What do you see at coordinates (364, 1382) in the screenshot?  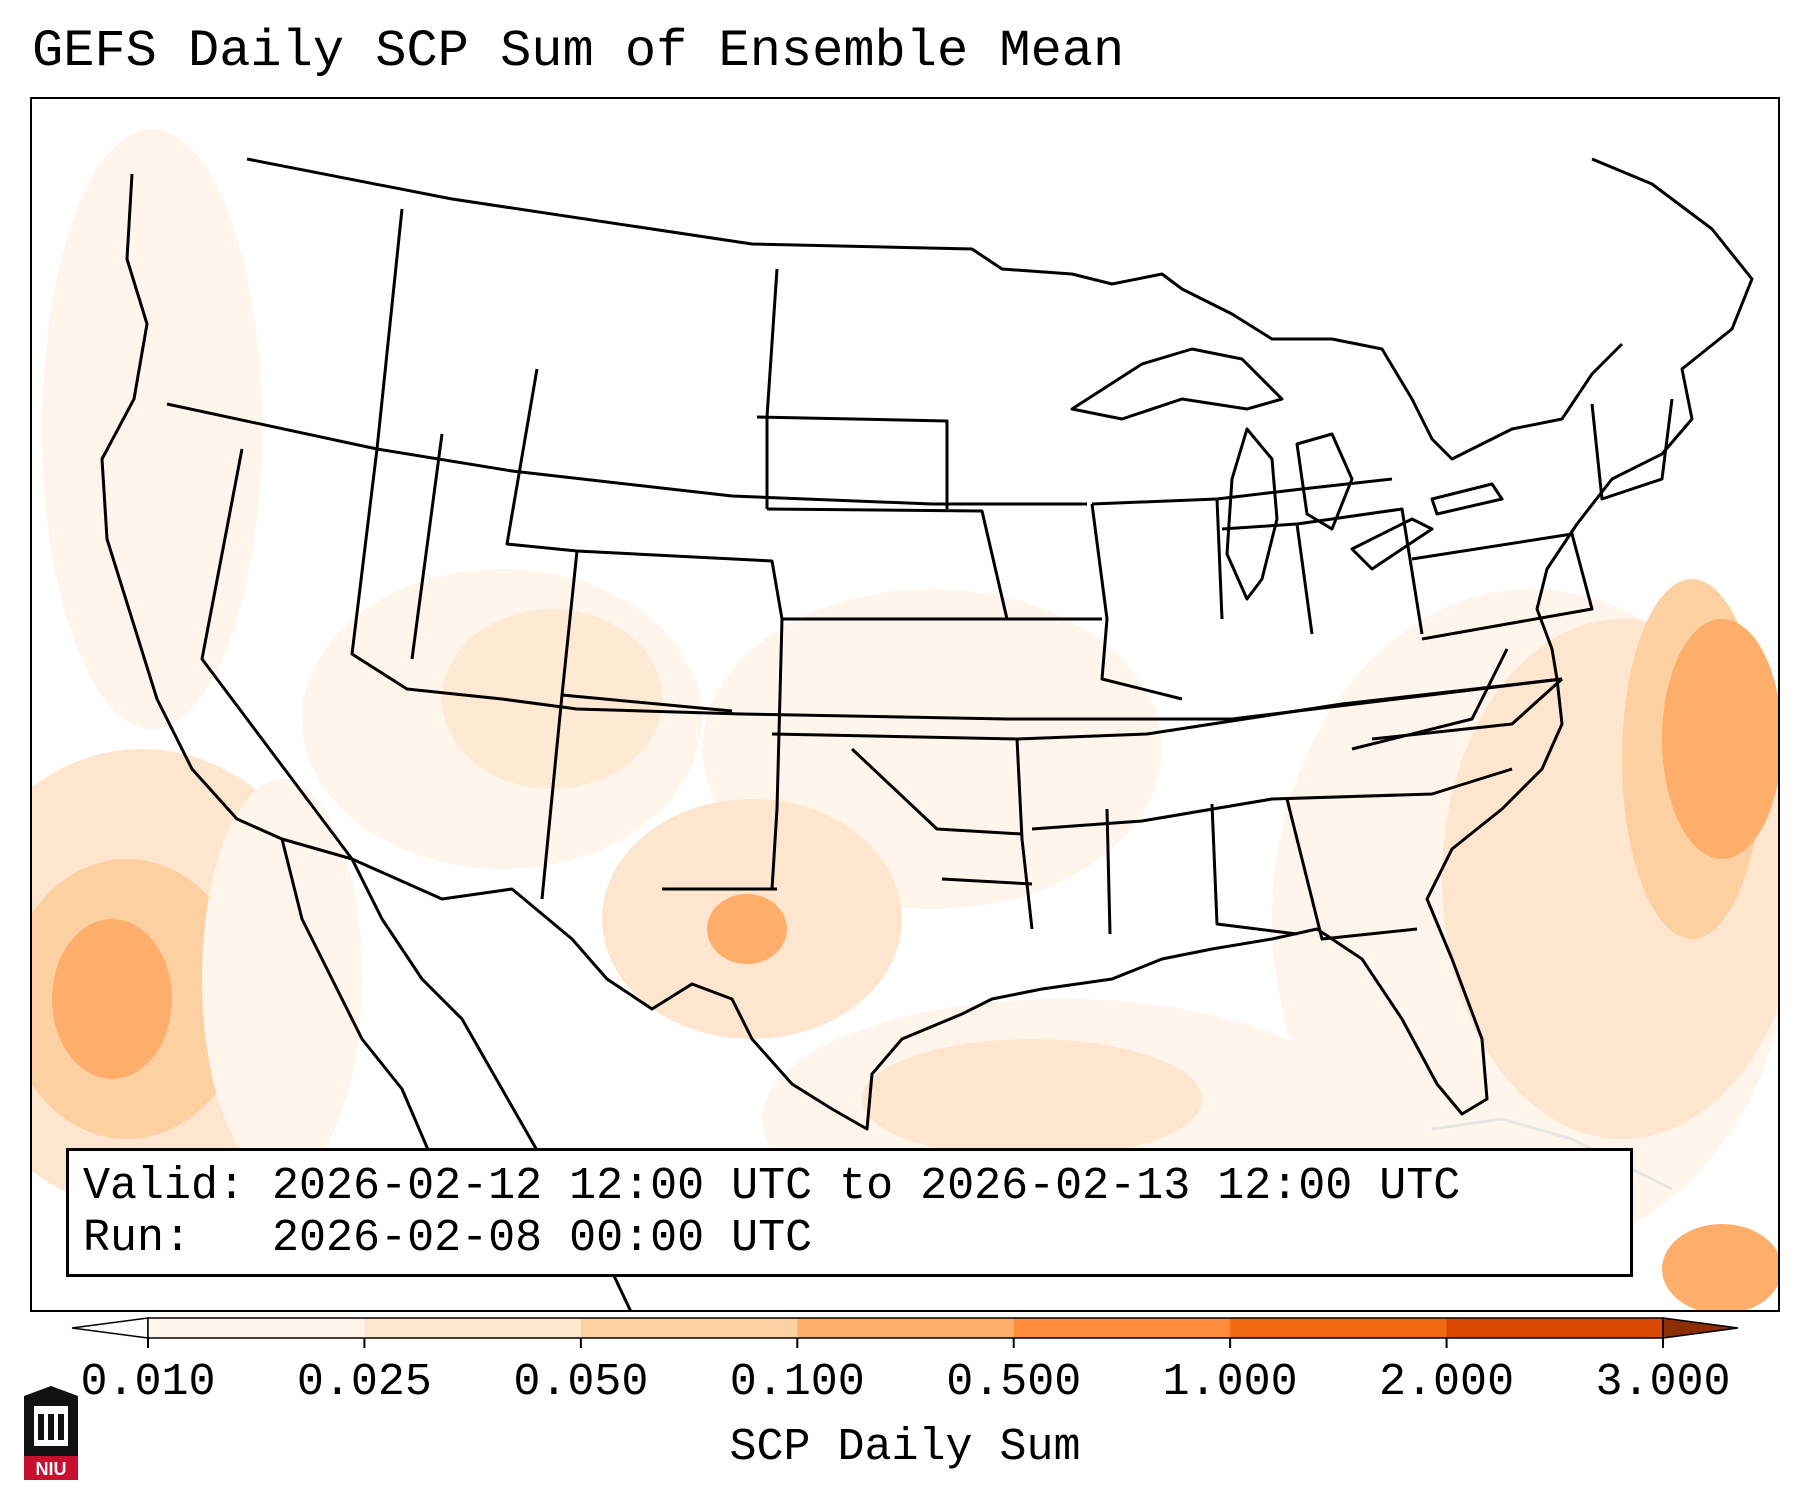 I see `colorbar-tick-label: 0.025` at bounding box center [364, 1382].